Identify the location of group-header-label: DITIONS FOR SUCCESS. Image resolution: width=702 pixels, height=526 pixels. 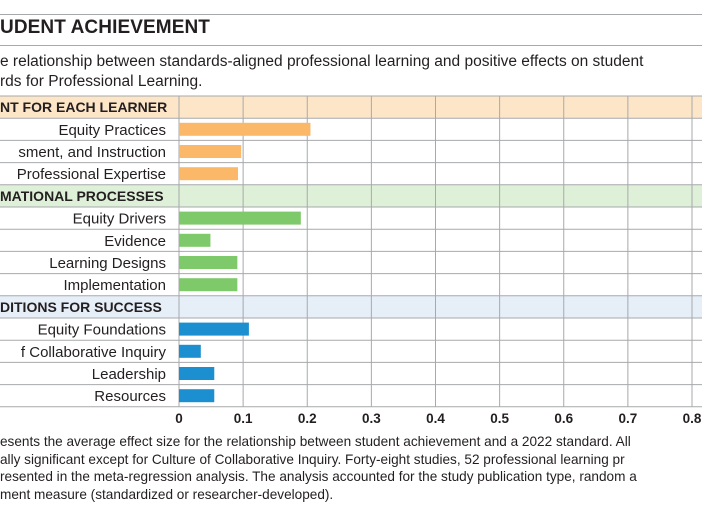
(81, 307).